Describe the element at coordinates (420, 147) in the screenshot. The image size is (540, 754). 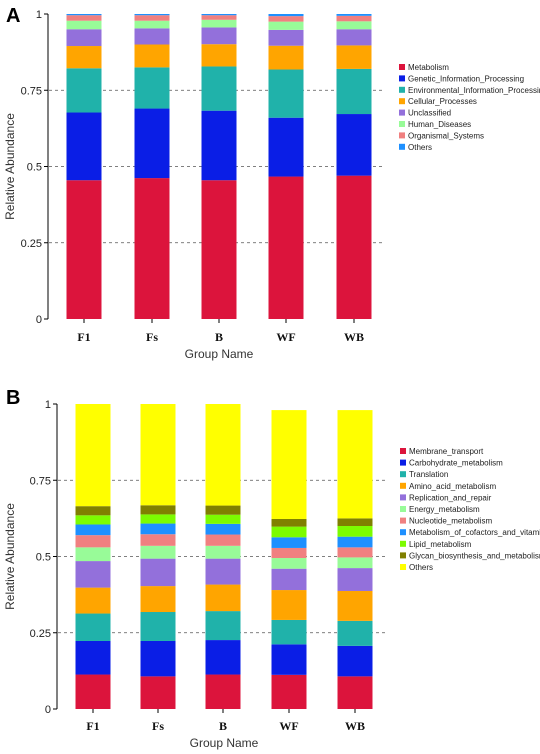
I see `legend-label-a-7: Others` at that location.